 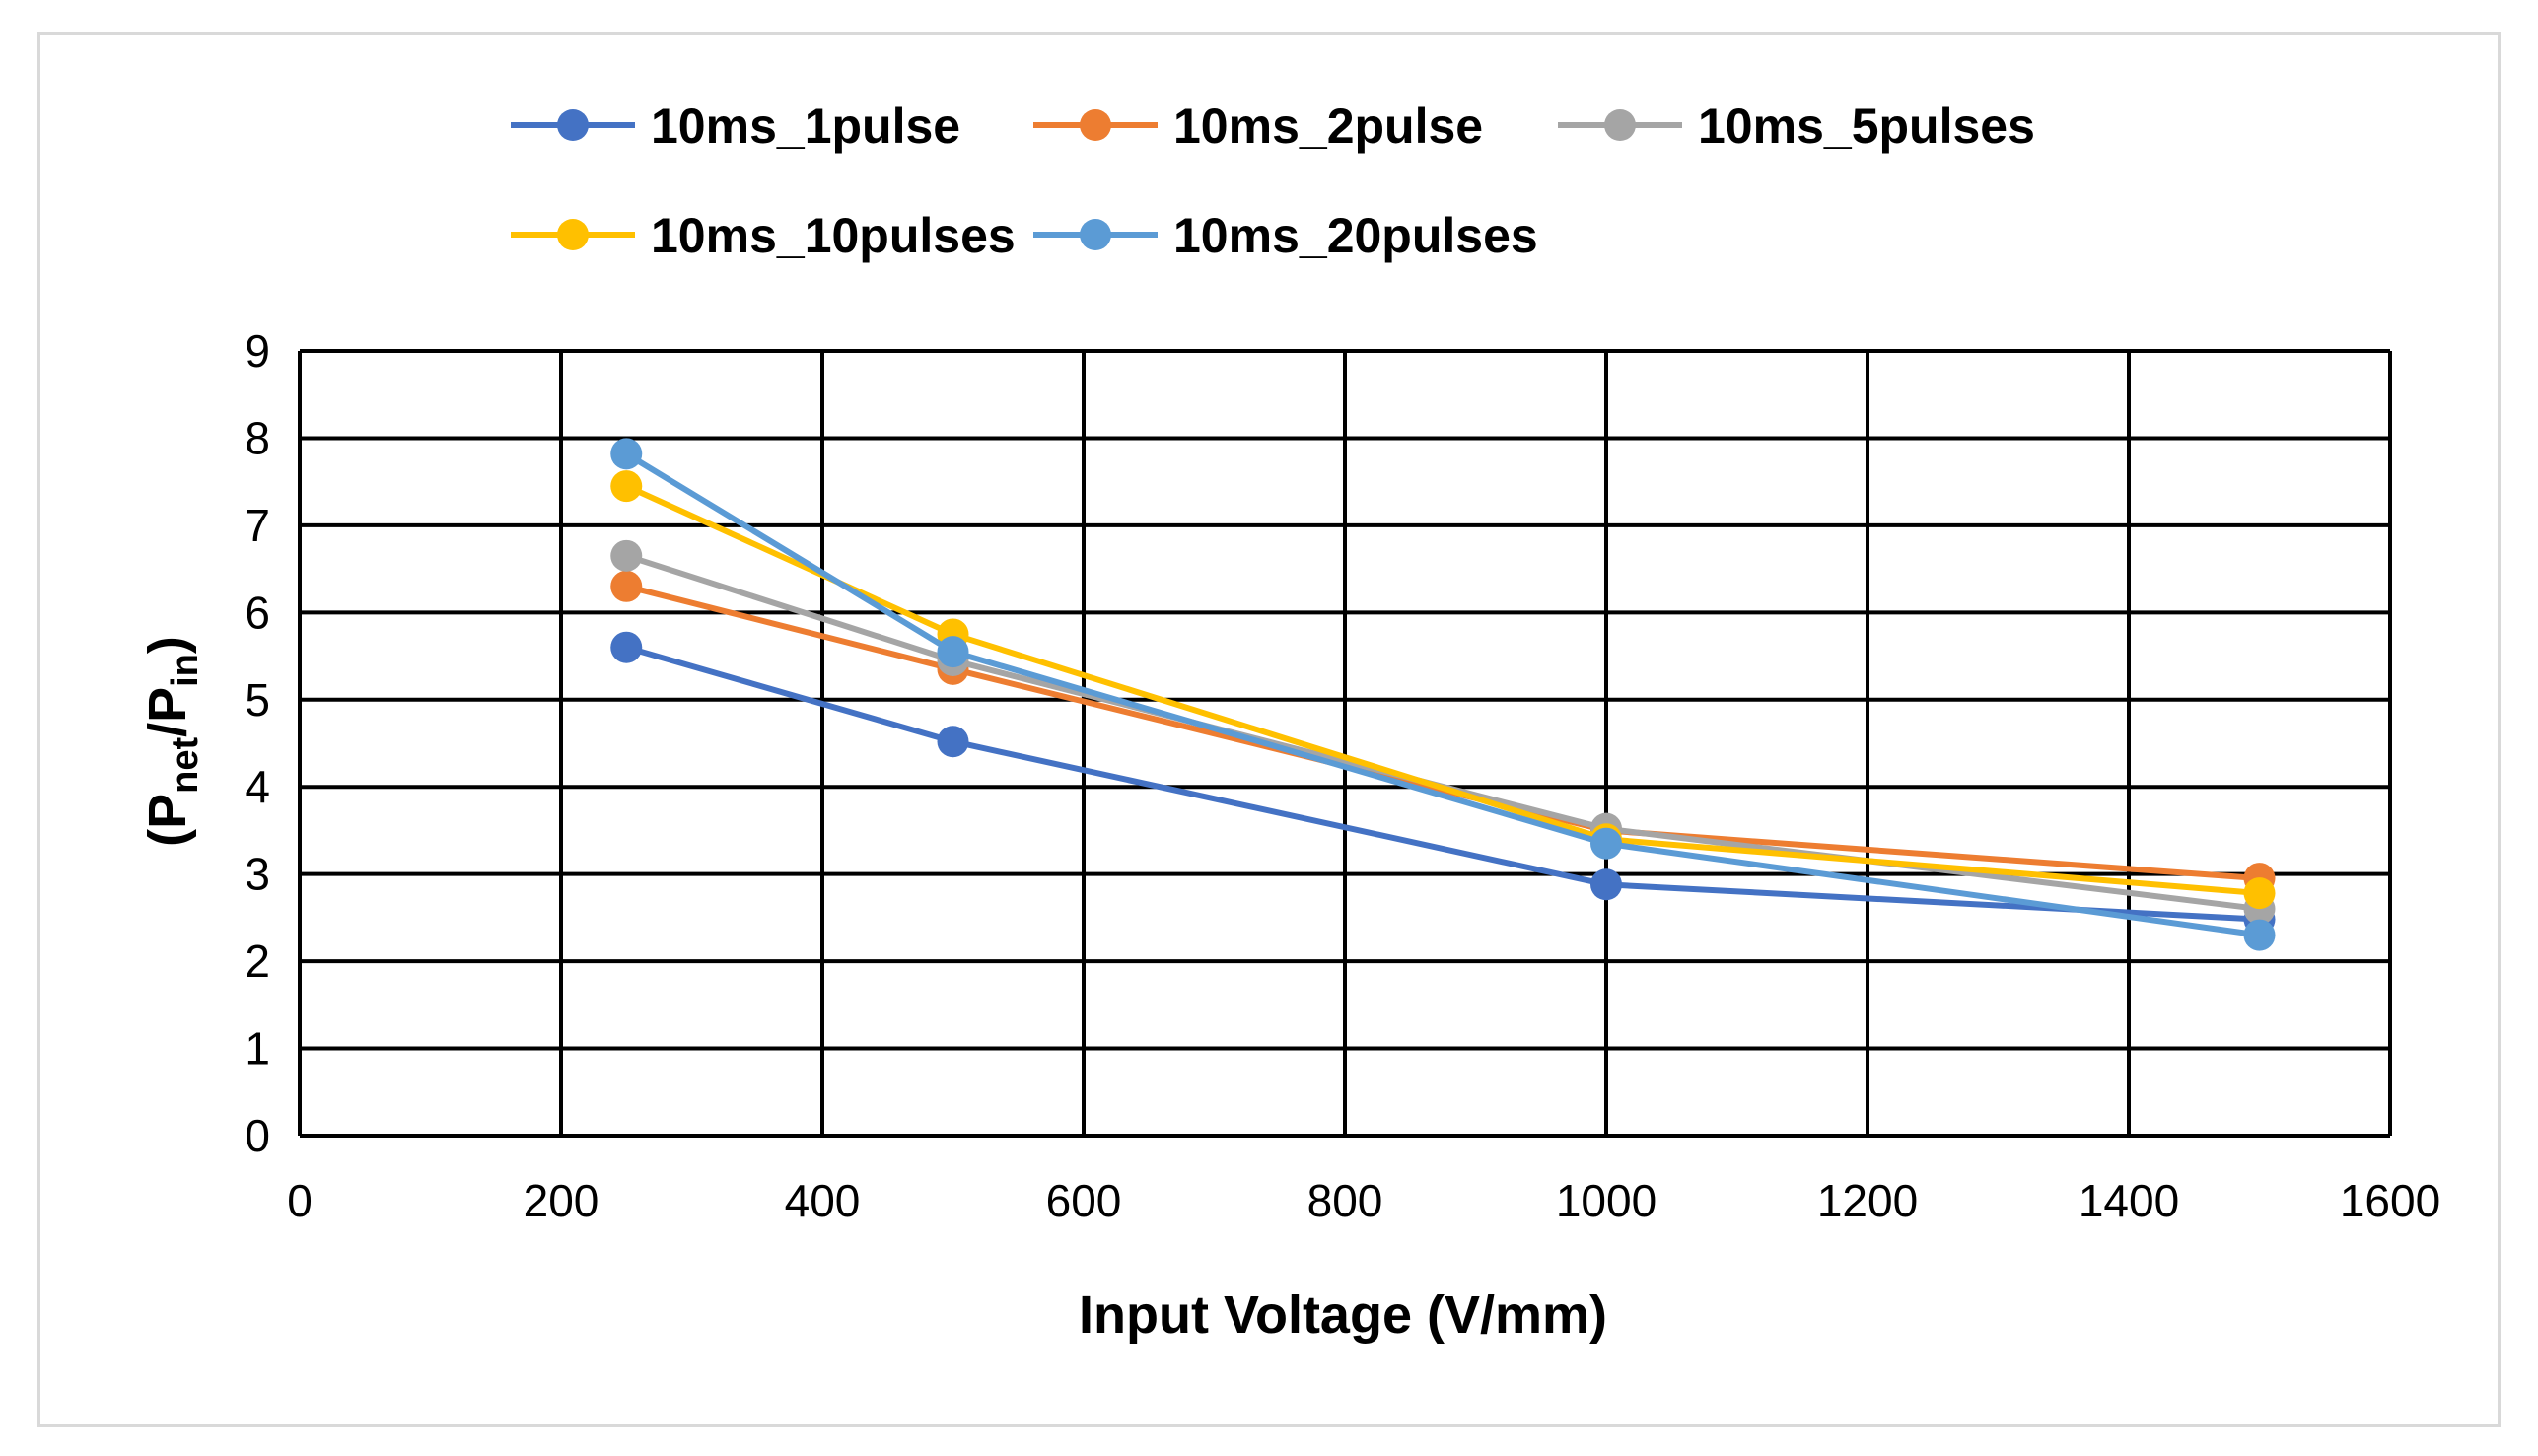 I want to click on y-axis-title-mid: /P, so click(x=167, y=712).